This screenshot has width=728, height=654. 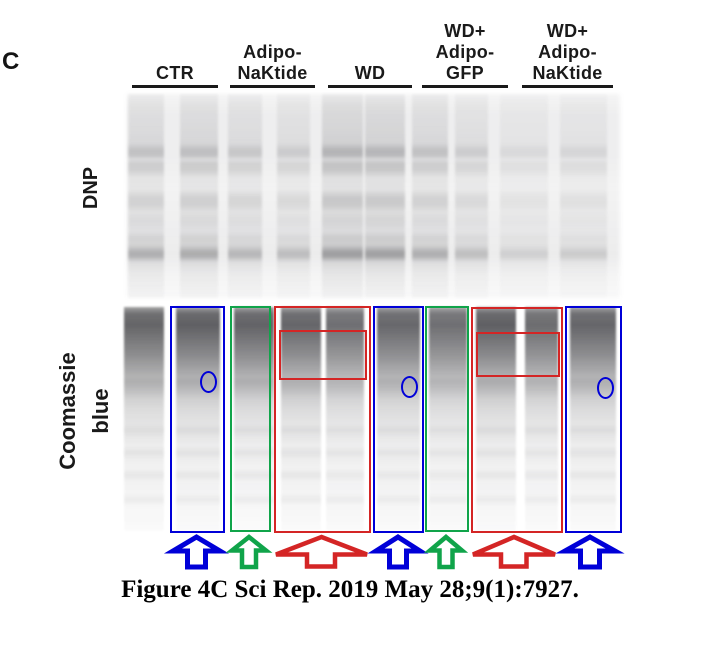 I want to click on group-label-line: GFP, so click(x=465, y=73).